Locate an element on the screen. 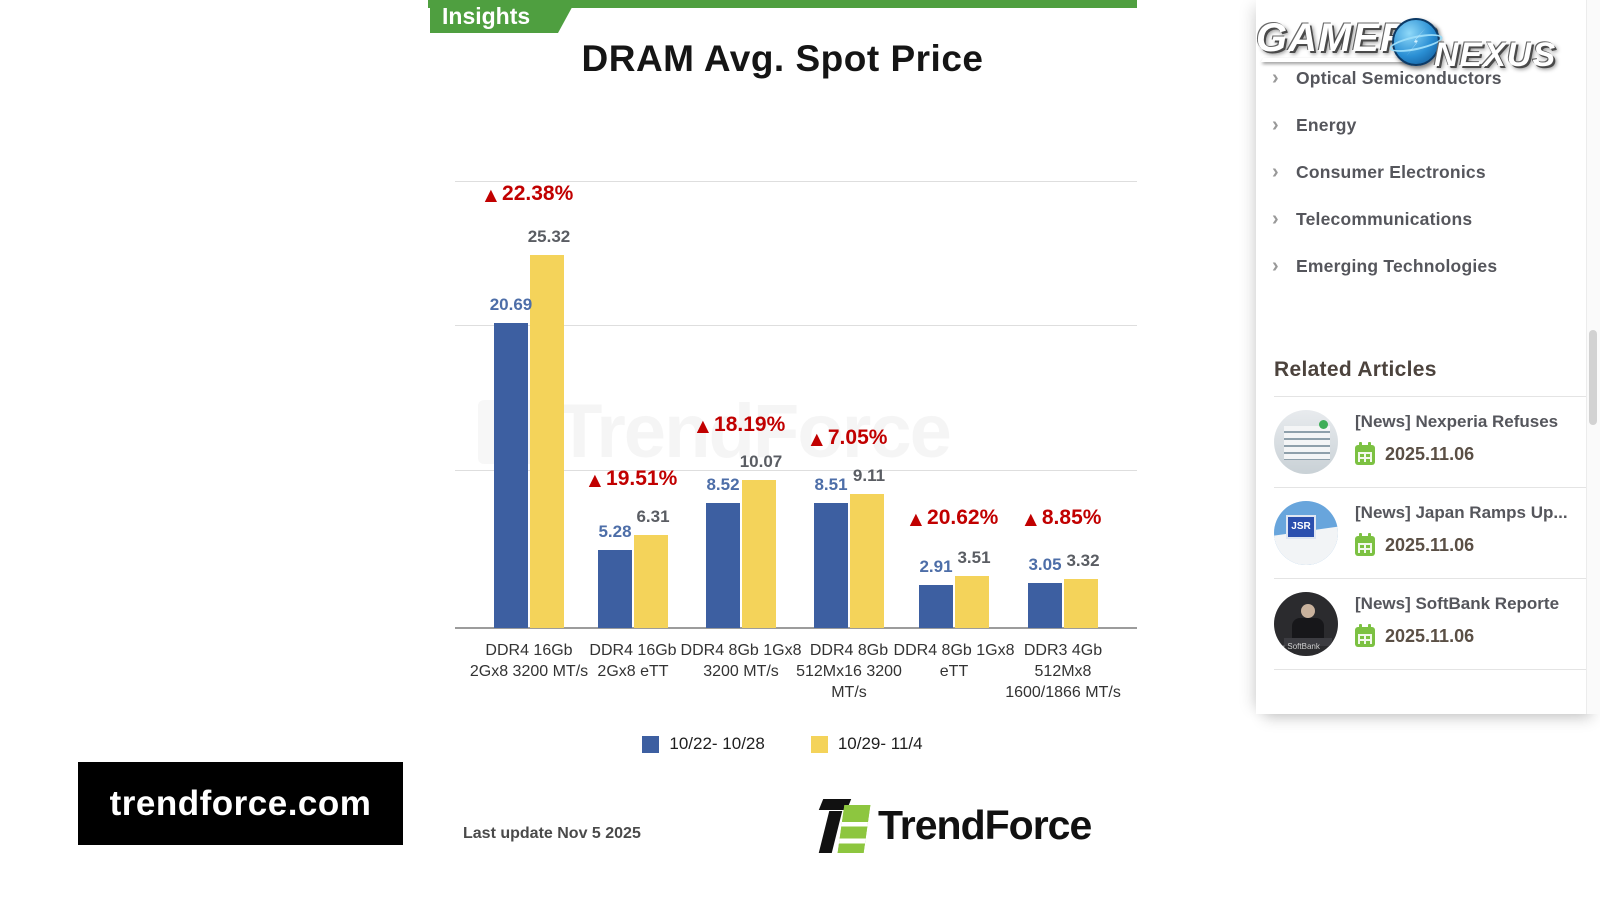 The height and width of the screenshot is (900, 1600). bar-value-label: 3.32 is located at coordinates (1083, 560).